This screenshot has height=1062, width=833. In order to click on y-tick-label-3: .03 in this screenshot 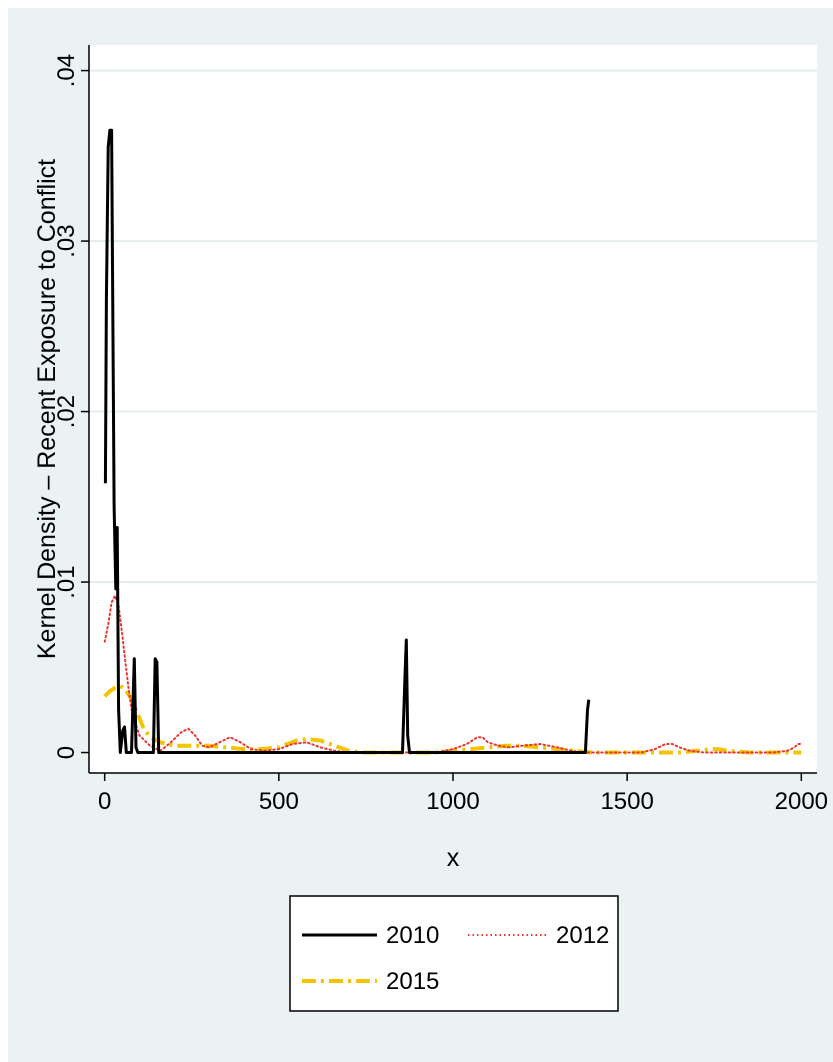, I will do `click(66, 240)`.